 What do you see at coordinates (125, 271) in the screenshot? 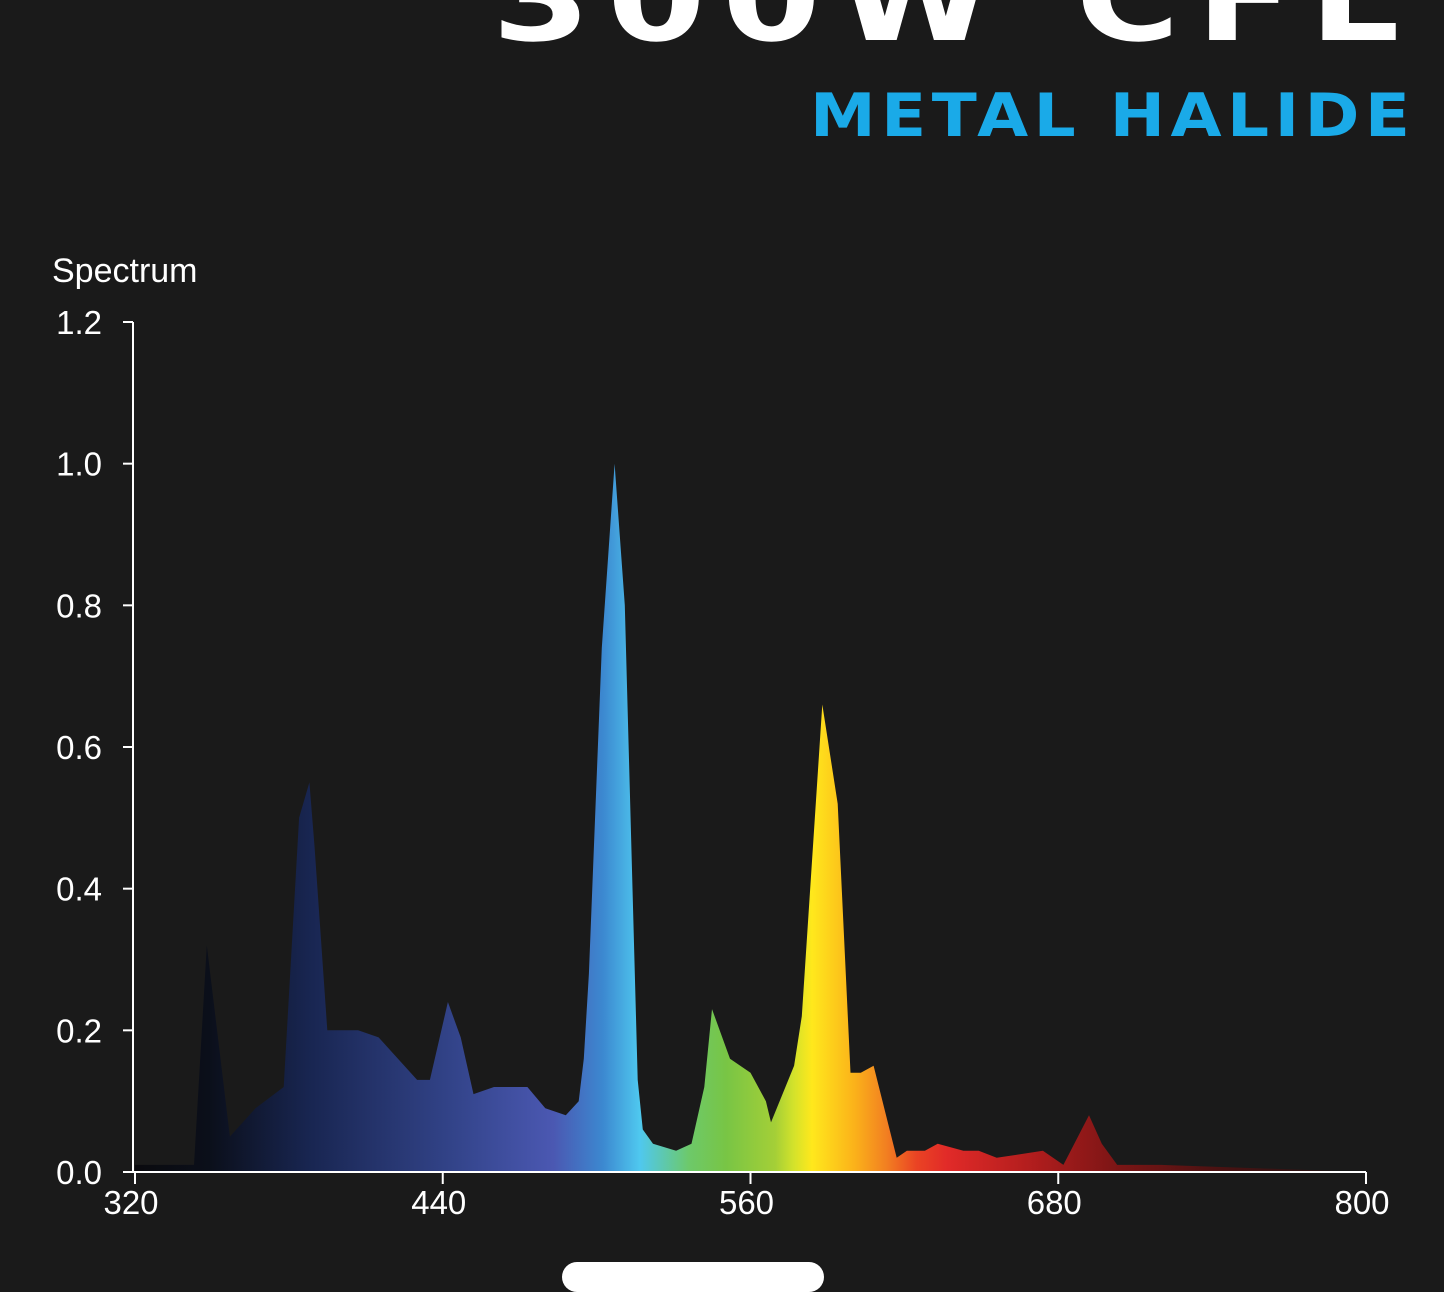
I see `y-axis-title: Spectrum` at bounding box center [125, 271].